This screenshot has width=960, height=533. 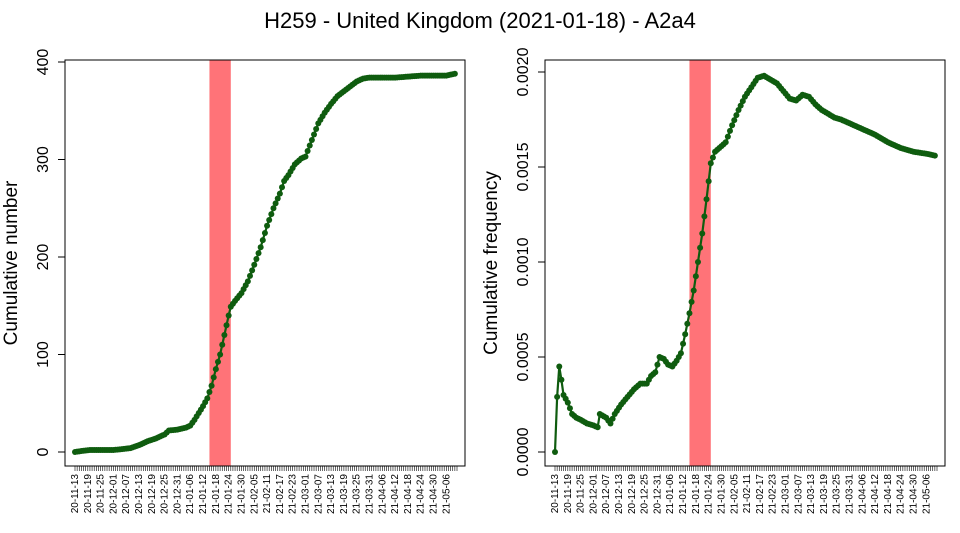 I want to click on y-tick-label: 100, so click(x=43, y=354).